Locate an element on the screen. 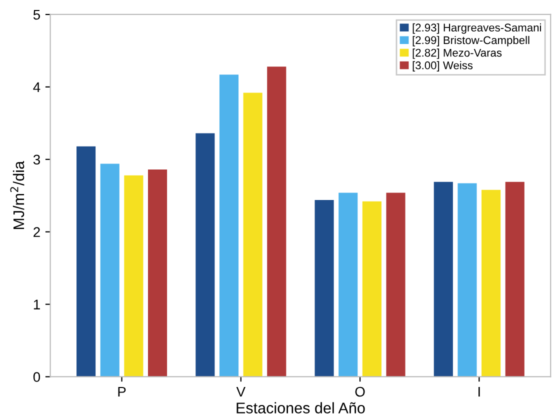 The height and width of the screenshot is (414, 559). y-tick-label: 1 is located at coordinates (37, 305).